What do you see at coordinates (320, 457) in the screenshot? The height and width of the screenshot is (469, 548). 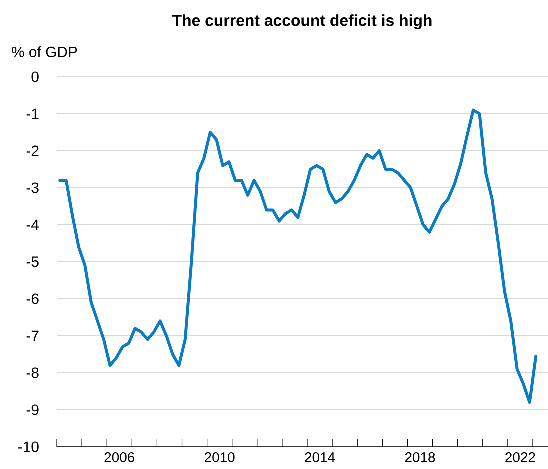 I see `x-tick-label: 2014` at bounding box center [320, 457].